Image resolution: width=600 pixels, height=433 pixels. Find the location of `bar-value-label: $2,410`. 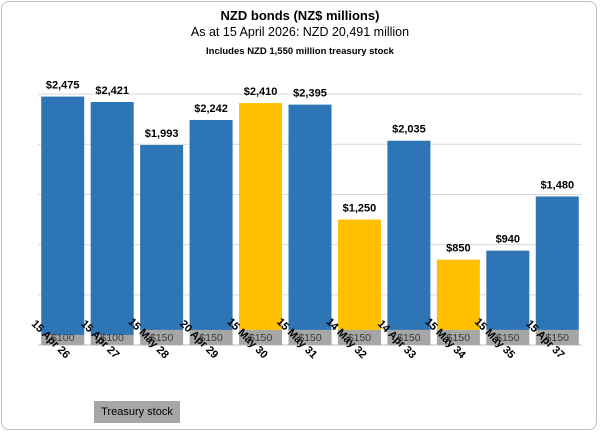

bar-value-label: $2,410 is located at coordinates (261, 92).